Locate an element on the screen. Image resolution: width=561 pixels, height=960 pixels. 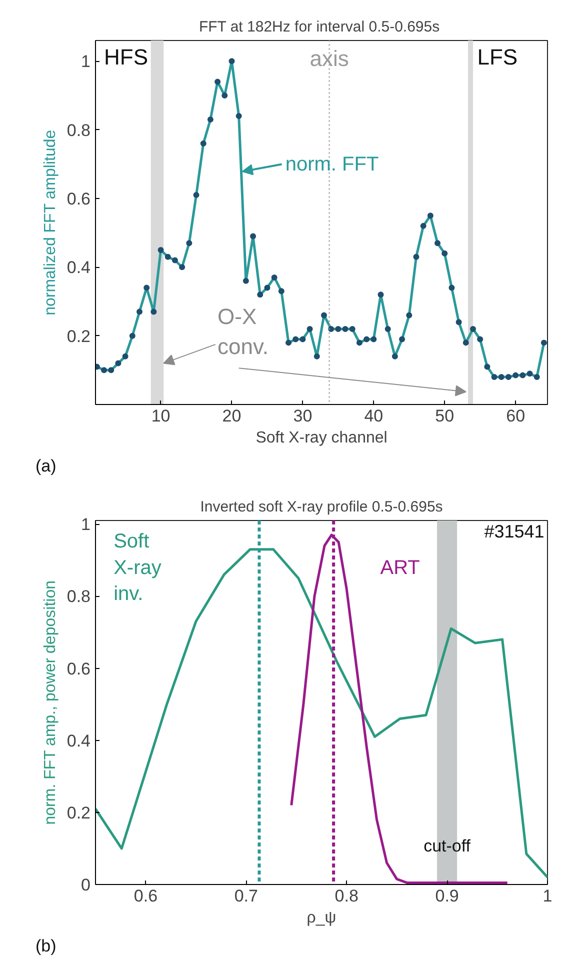
annotation: #31541 is located at coordinates (514, 531).